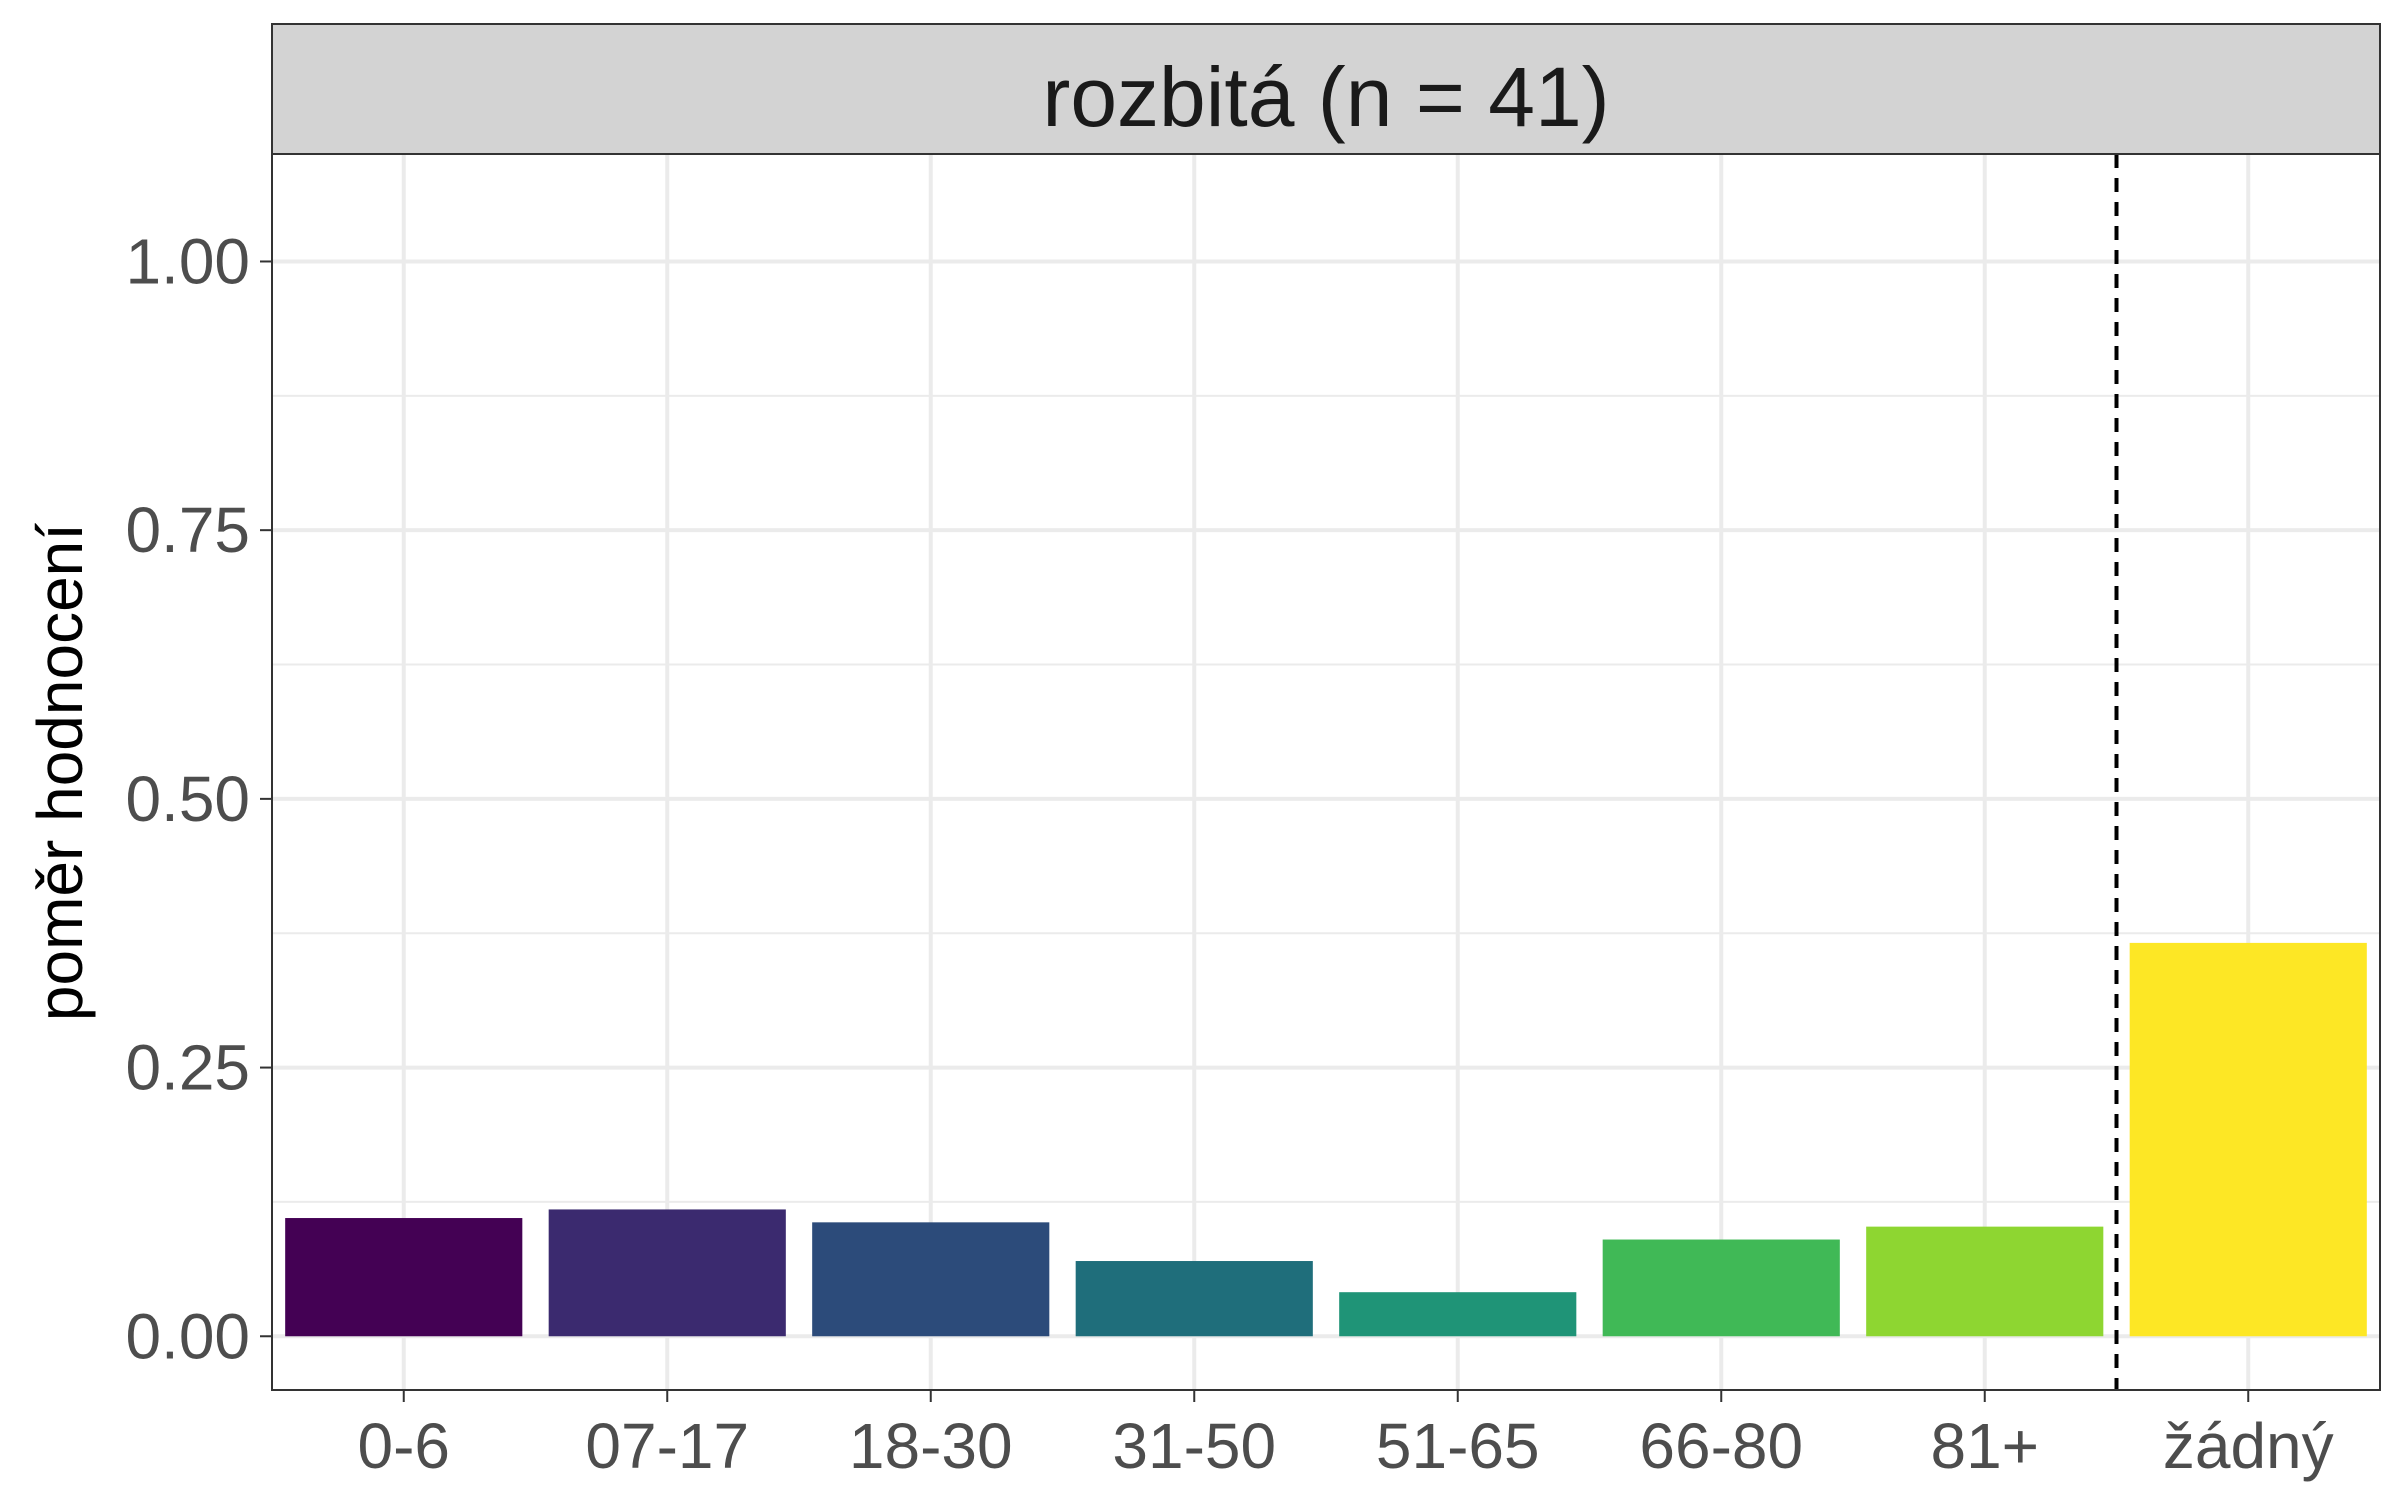 This screenshot has width=2400, height=1500. What do you see at coordinates (404, 1446) in the screenshot?
I see `x-tick-label: 0-6` at bounding box center [404, 1446].